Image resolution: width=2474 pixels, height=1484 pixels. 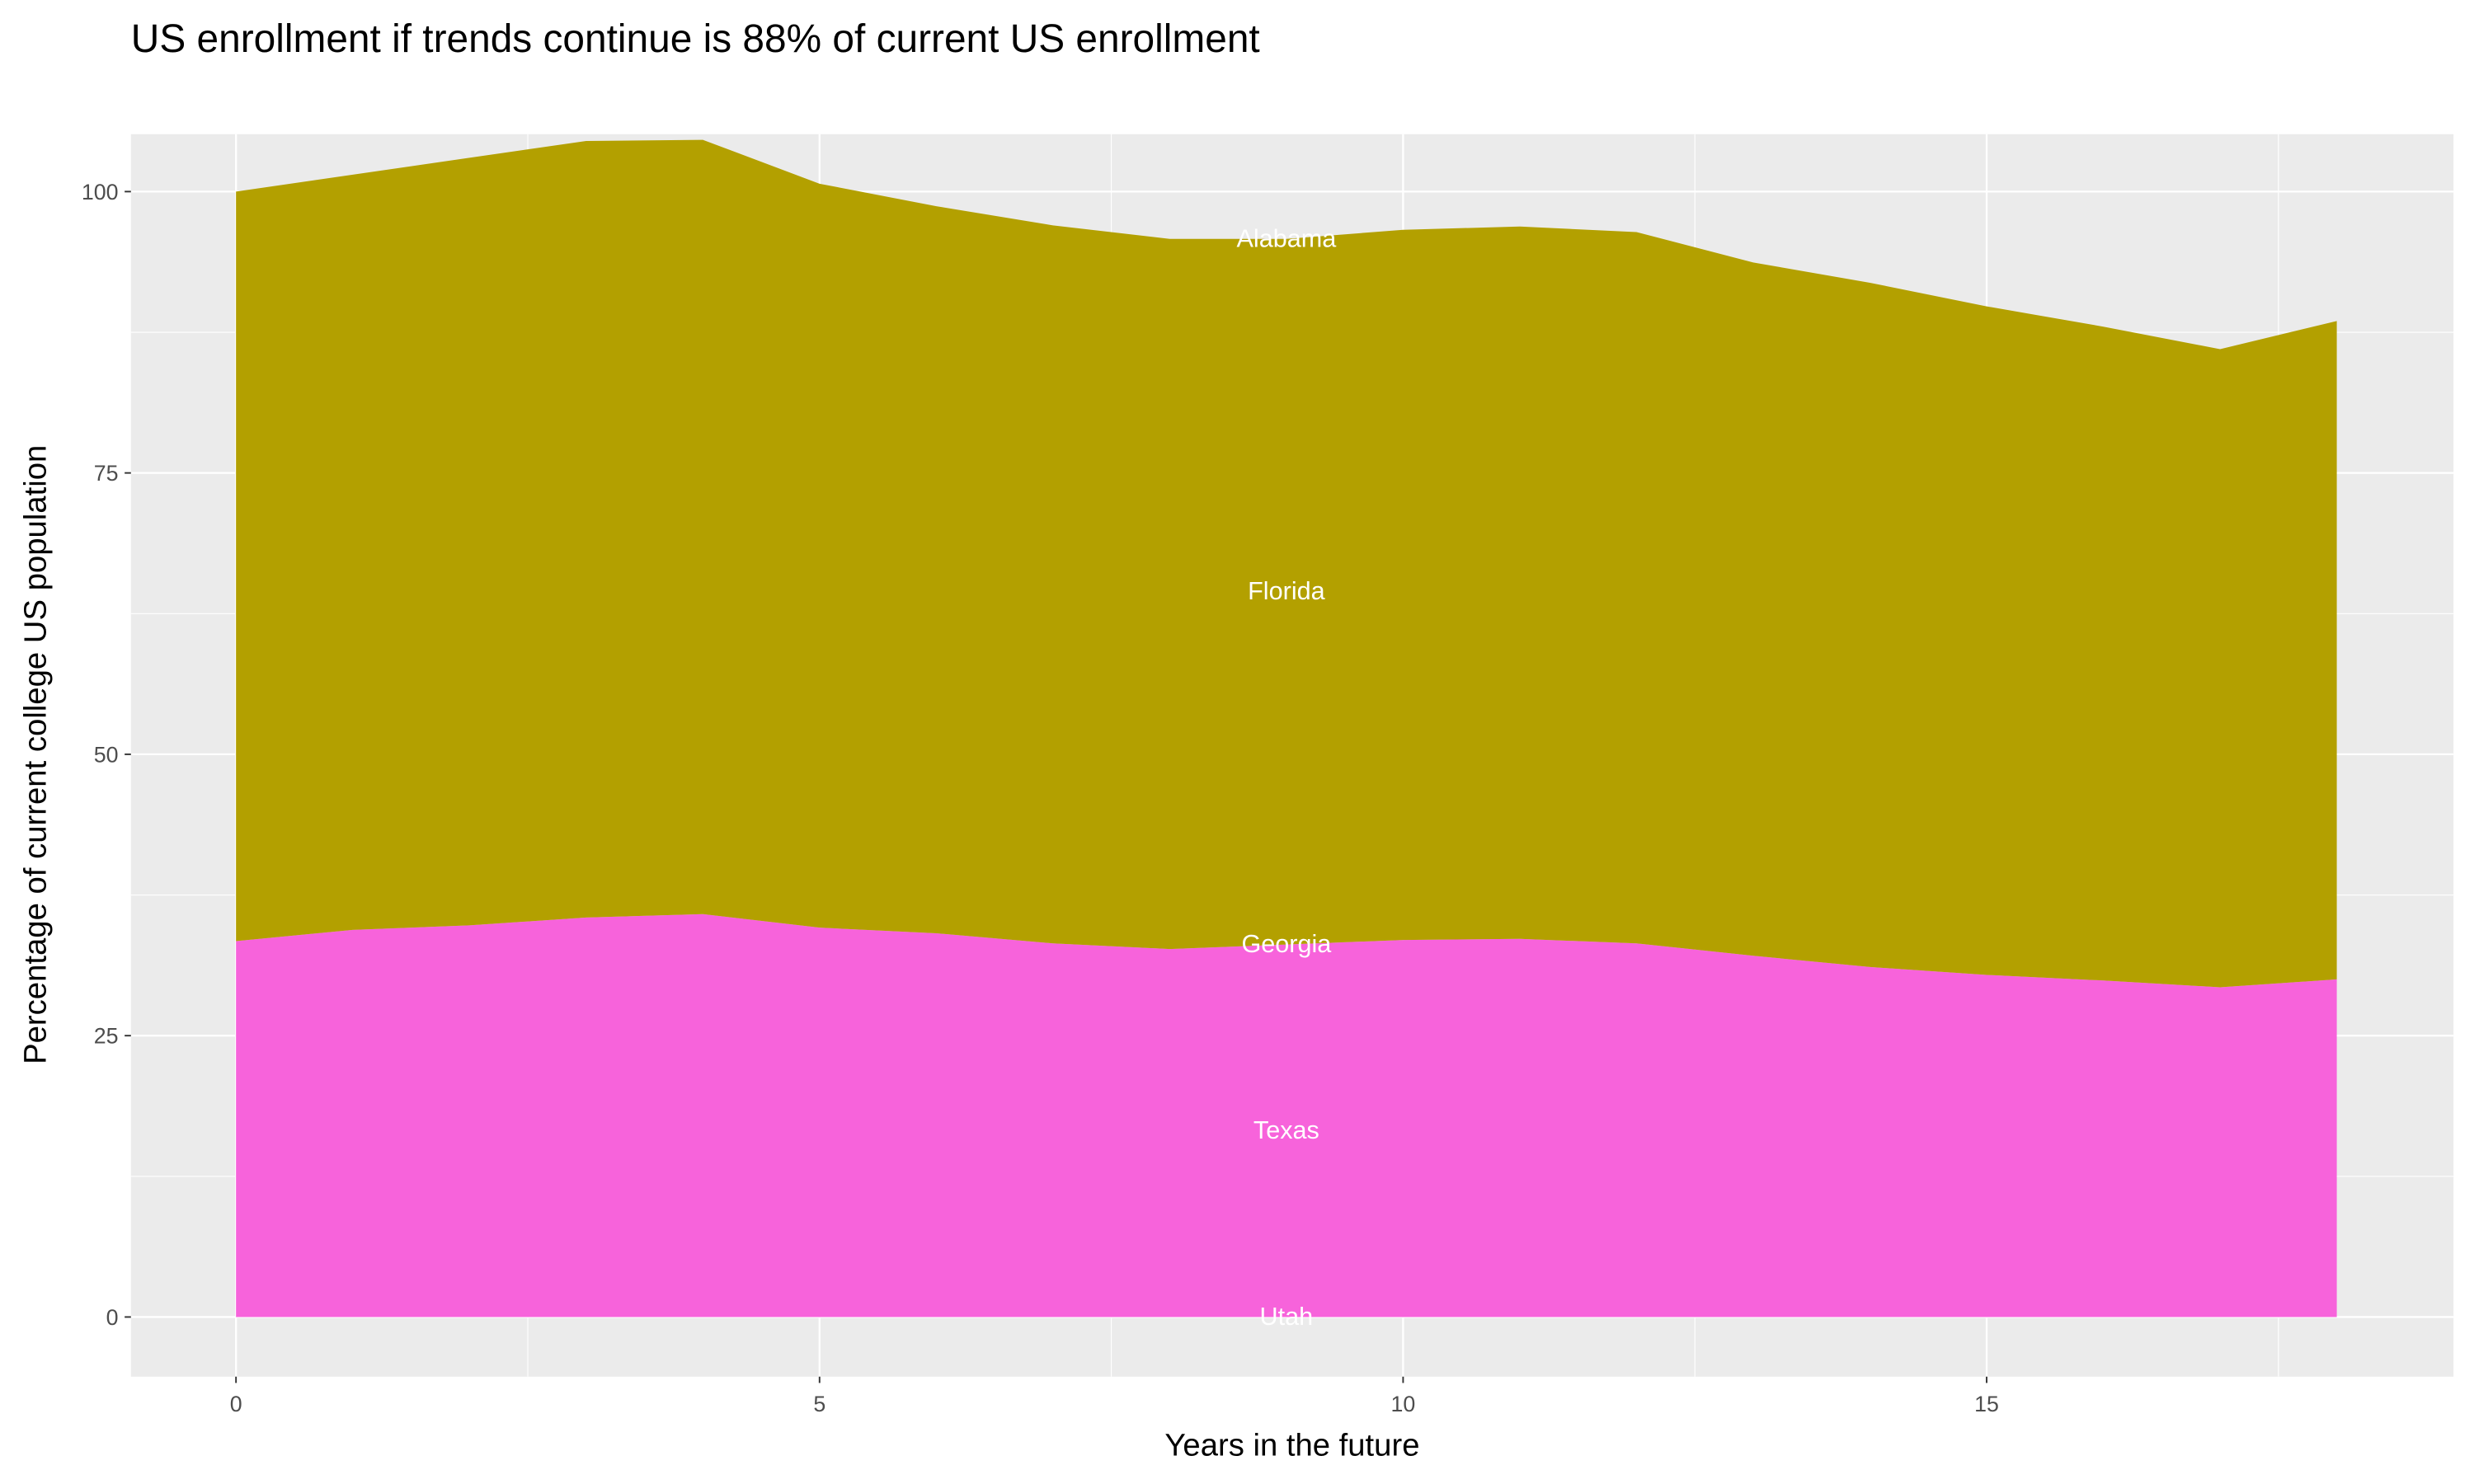 What do you see at coordinates (106, 473) in the screenshot?
I see `y-tick-label: 75` at bounding box center [106, 473].